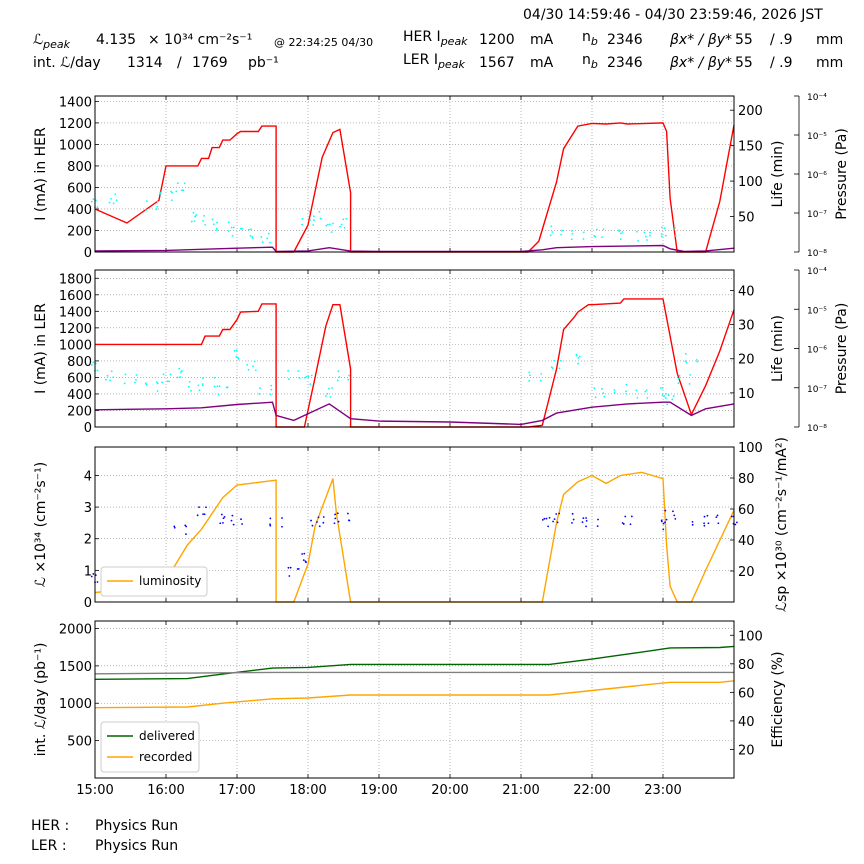 The height and width of the screenshot is (864, 864). What do you see at coordinates (817, 254) in the screenshot?
I see `pressure-tick-label: 10⁻⁸` at bounding box center [817, 254].